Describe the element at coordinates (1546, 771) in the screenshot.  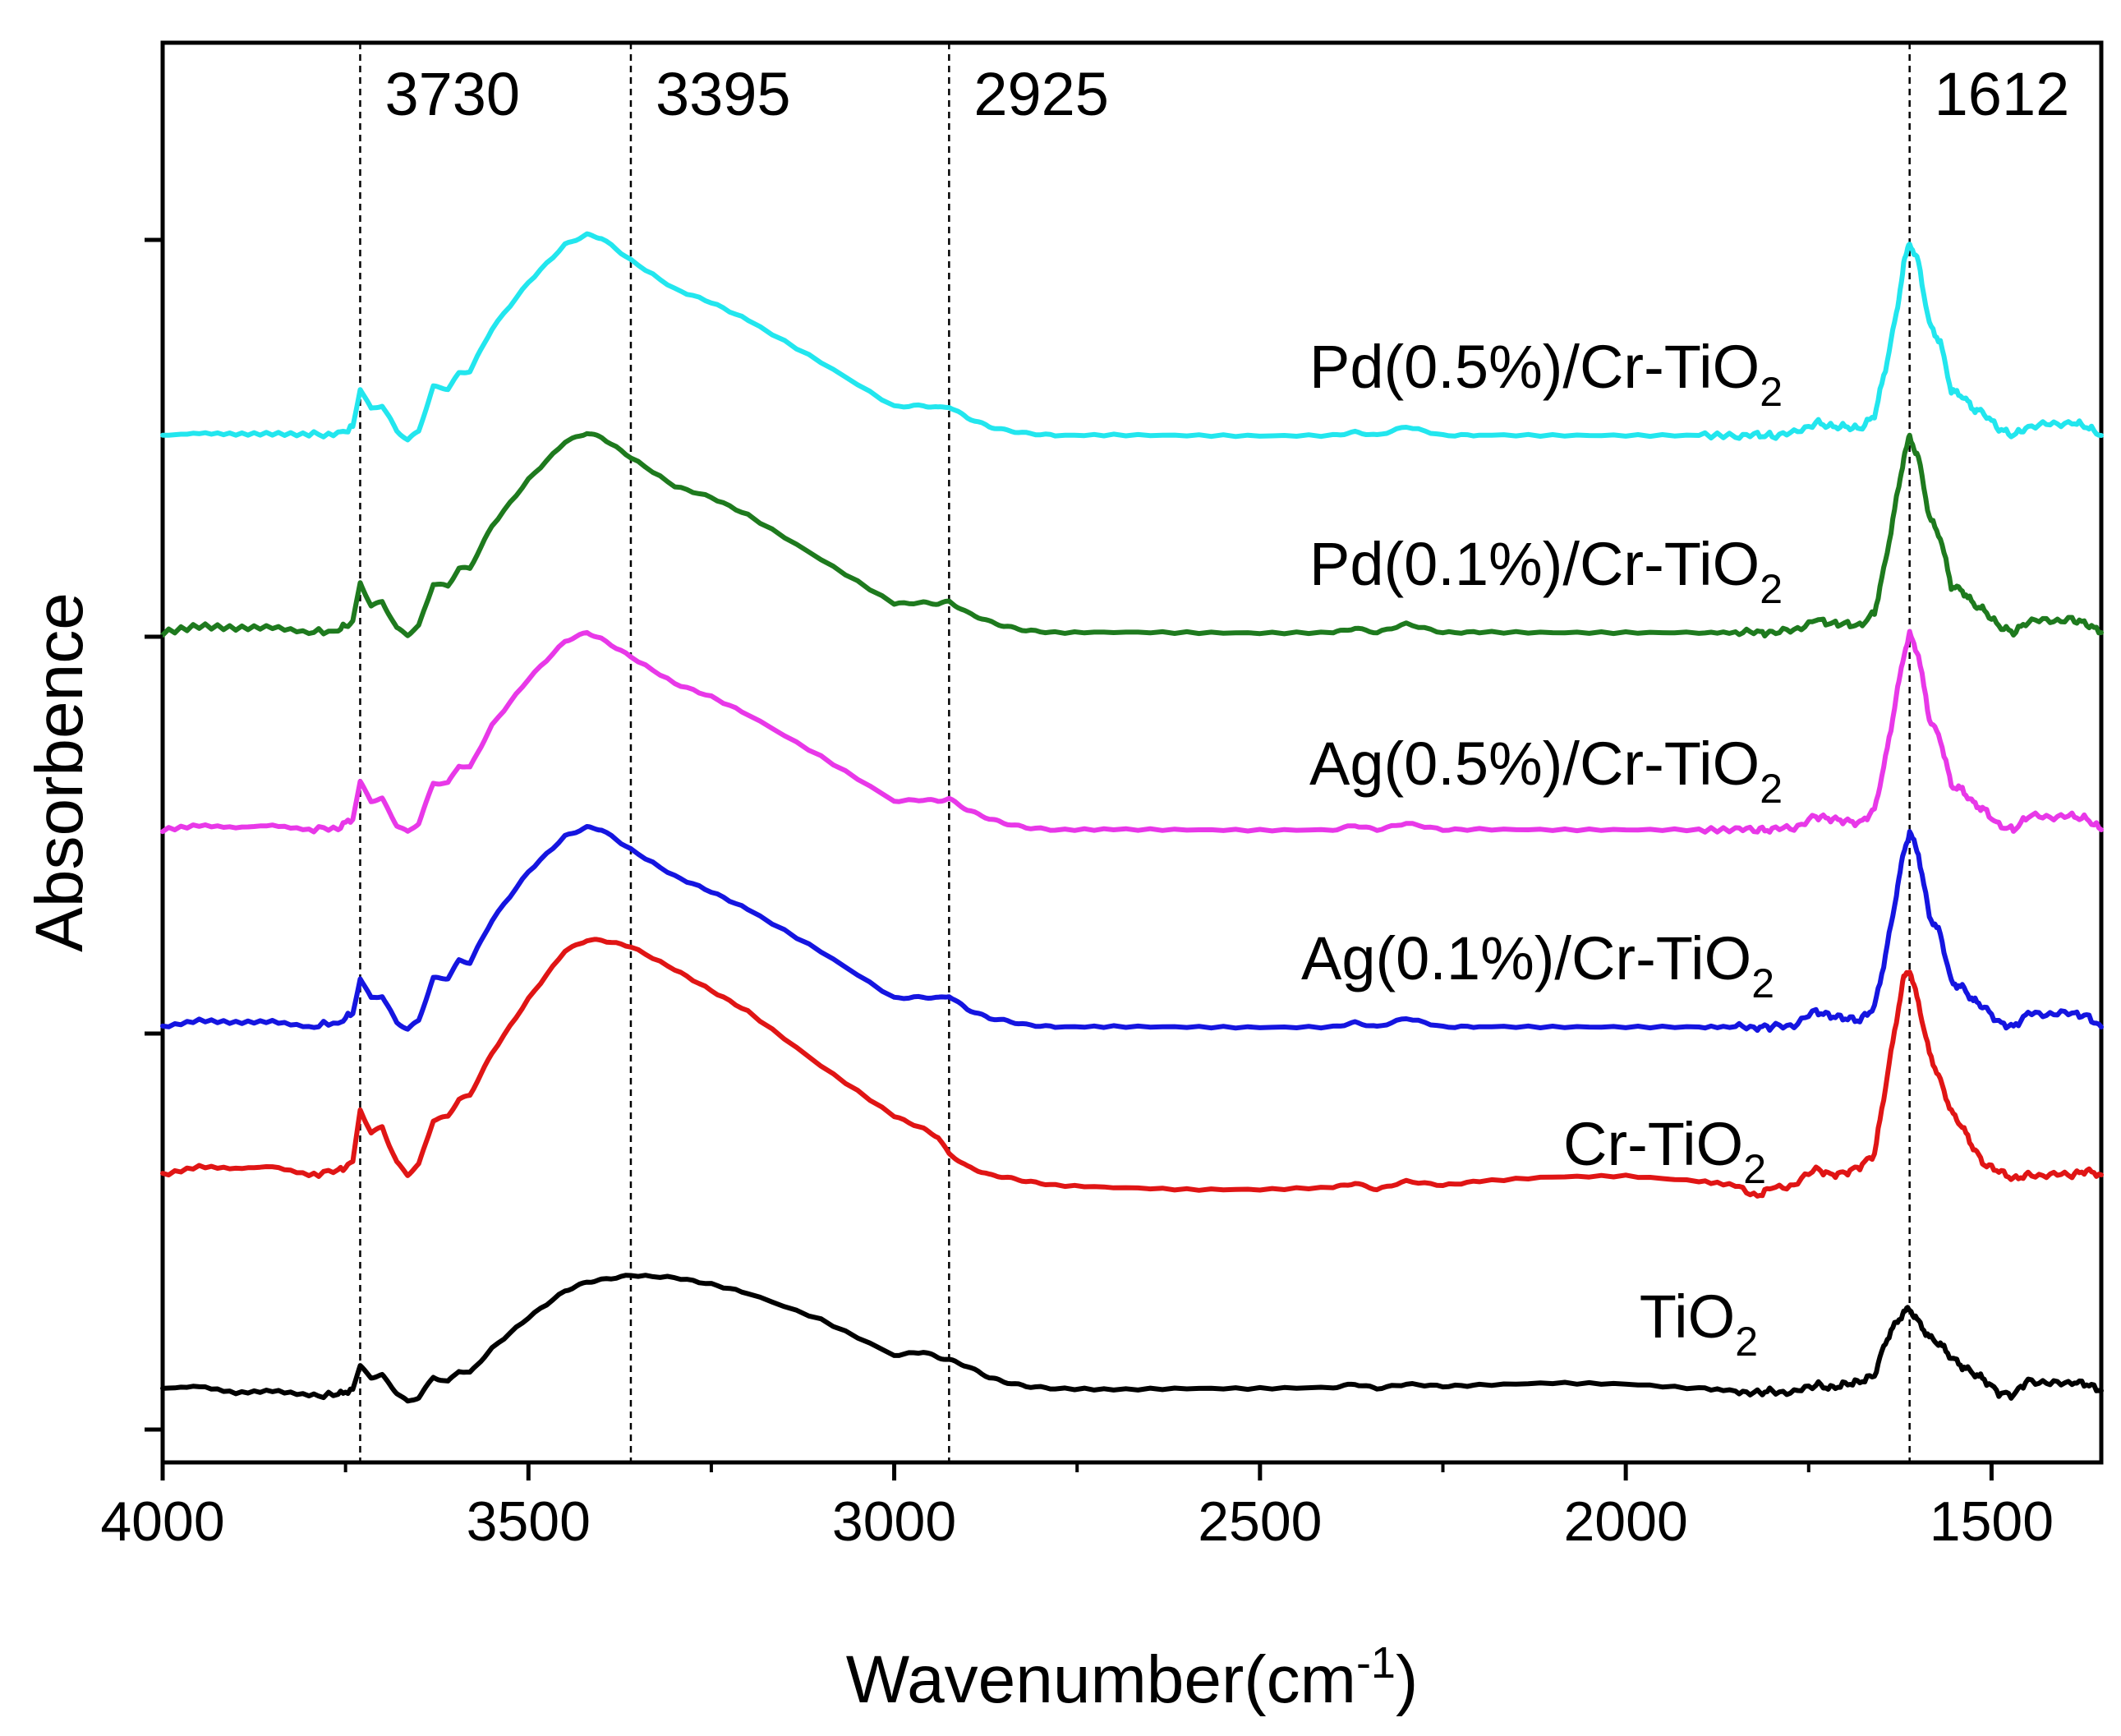
I see `series-label-3: Ag(0.5%)/Cr-TiO2` at that location.